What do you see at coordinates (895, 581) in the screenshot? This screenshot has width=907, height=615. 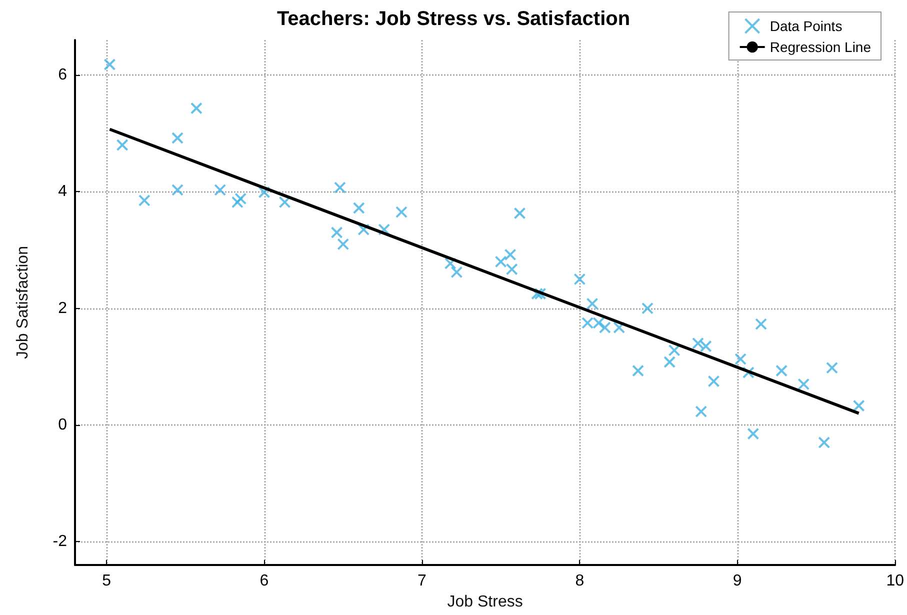 I see `x-tick-label: 10` at bounding box center [895, 581].